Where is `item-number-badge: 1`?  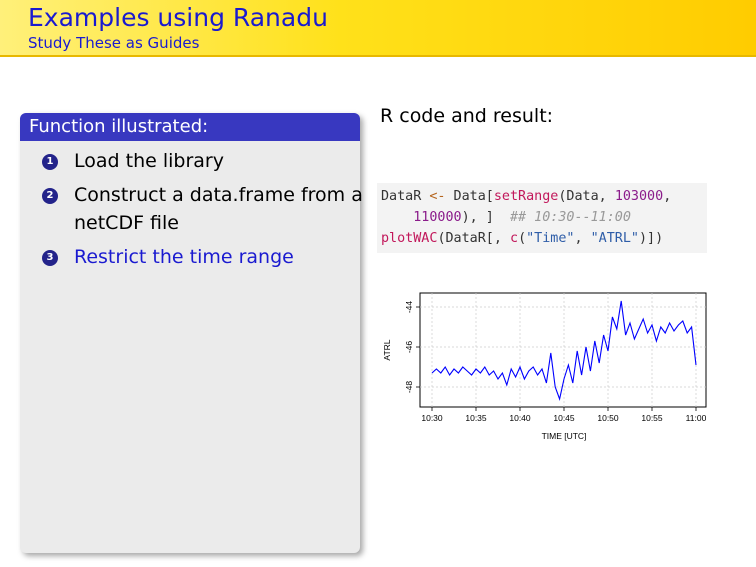
item-number-badge: 1 is located at coordinates (50, 162).